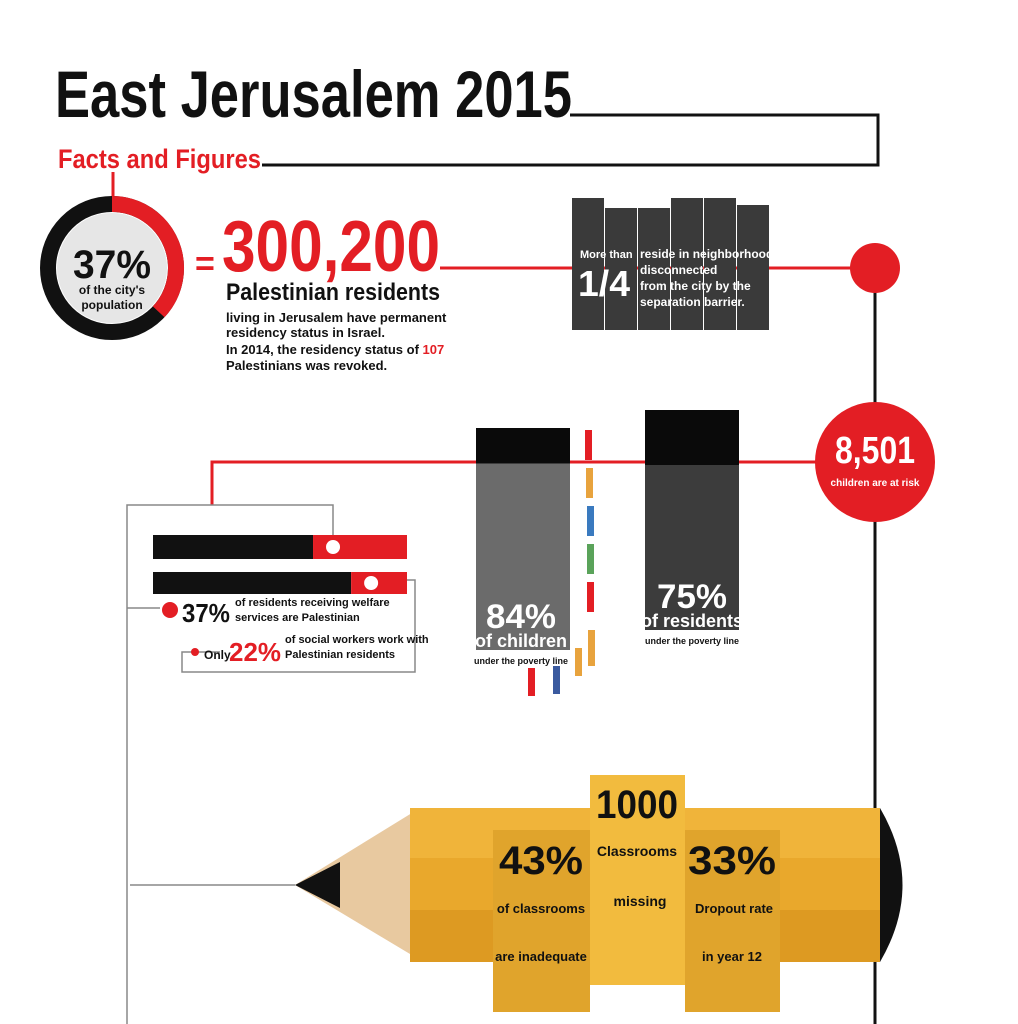 The width and height of the screenshot is (1018, 1024). I want to click on barrier-fraction: 1/4, so click(604, 283).